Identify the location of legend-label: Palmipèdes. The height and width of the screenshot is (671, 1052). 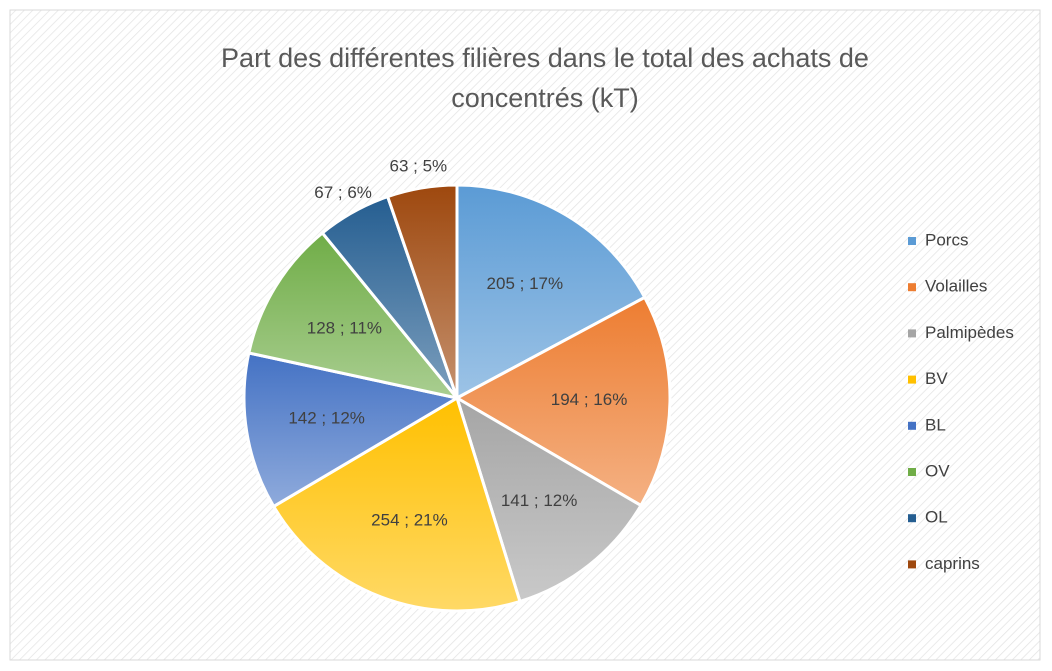
(969, 332).